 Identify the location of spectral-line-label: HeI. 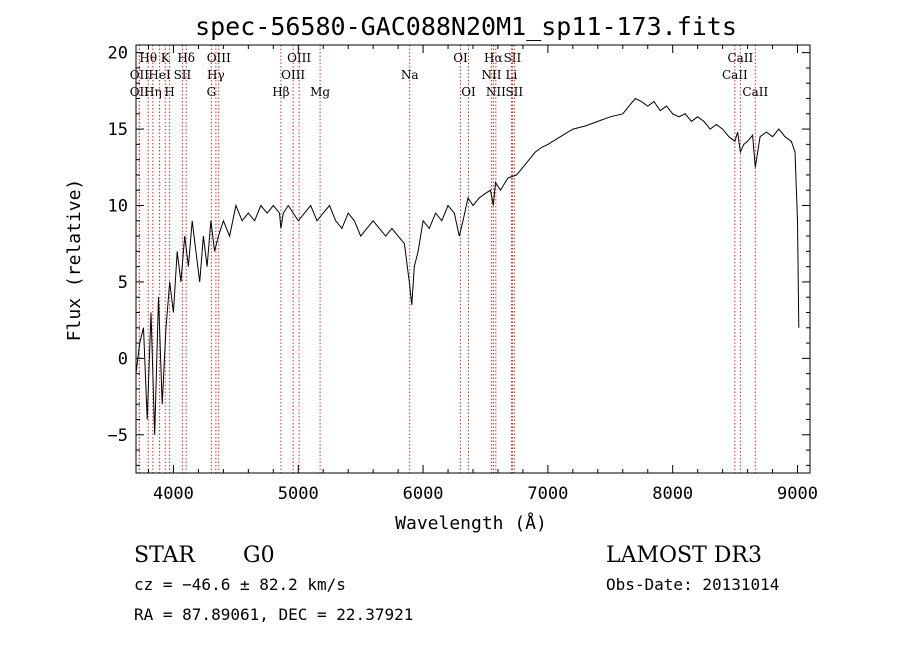
(159, 75).